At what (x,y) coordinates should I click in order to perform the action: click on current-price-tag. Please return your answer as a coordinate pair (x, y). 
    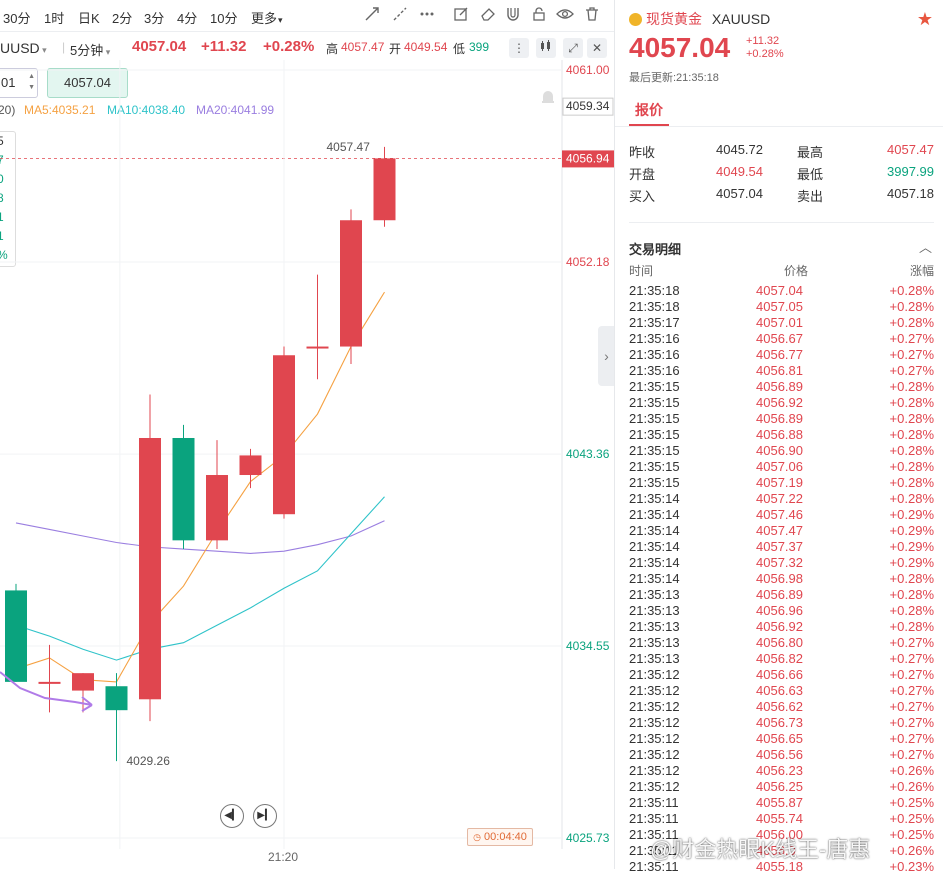
    Looking at the image, I should click on (588, 159).